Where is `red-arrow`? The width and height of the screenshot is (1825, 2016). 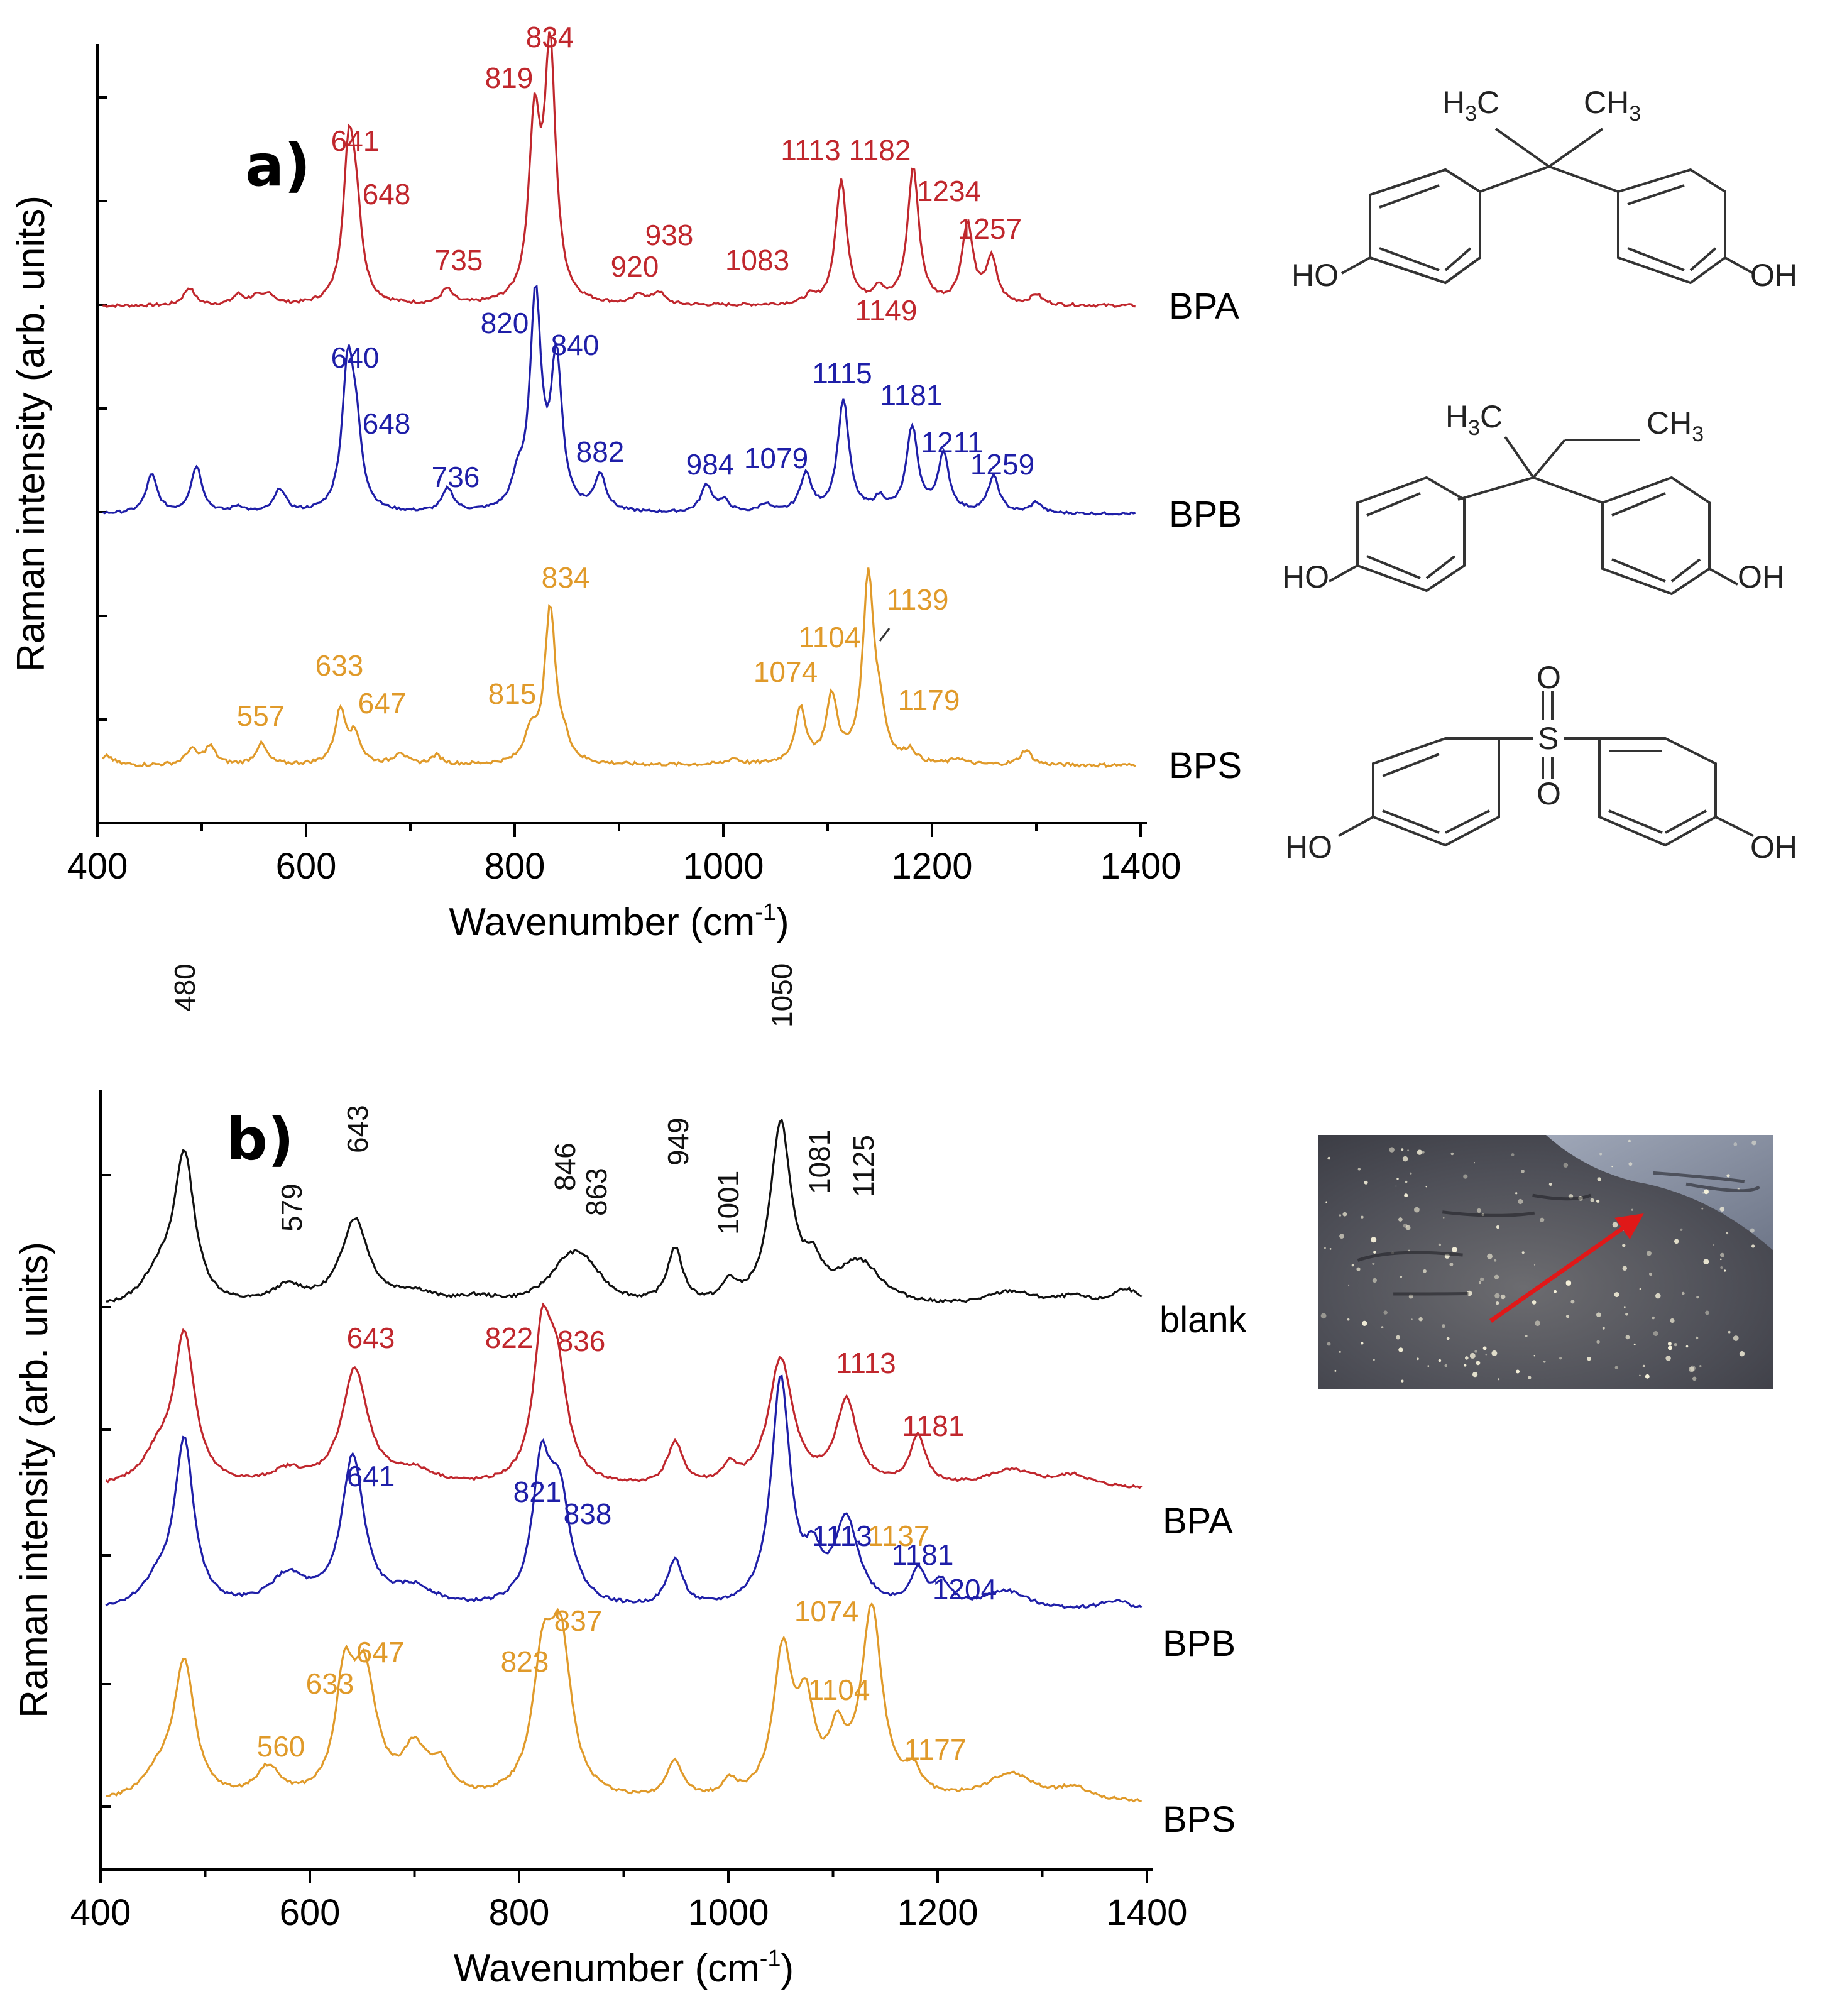 red-arrow is located at coordinates (1566, 1268).